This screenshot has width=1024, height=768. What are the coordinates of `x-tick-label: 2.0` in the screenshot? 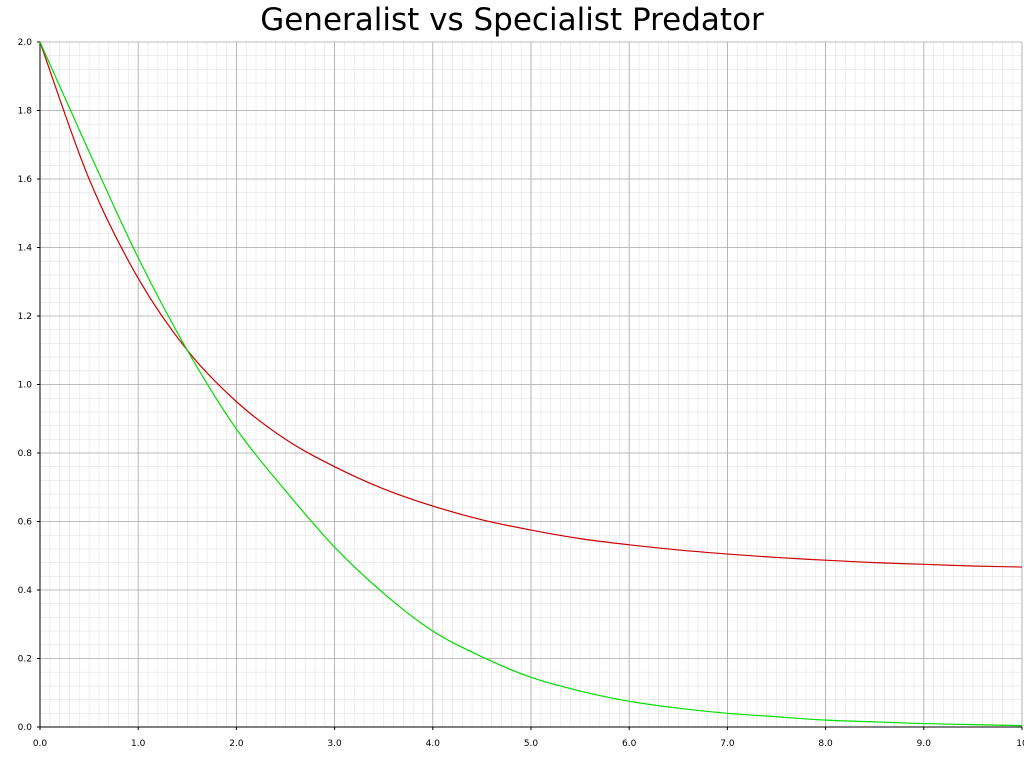 It's located at (236, 744).